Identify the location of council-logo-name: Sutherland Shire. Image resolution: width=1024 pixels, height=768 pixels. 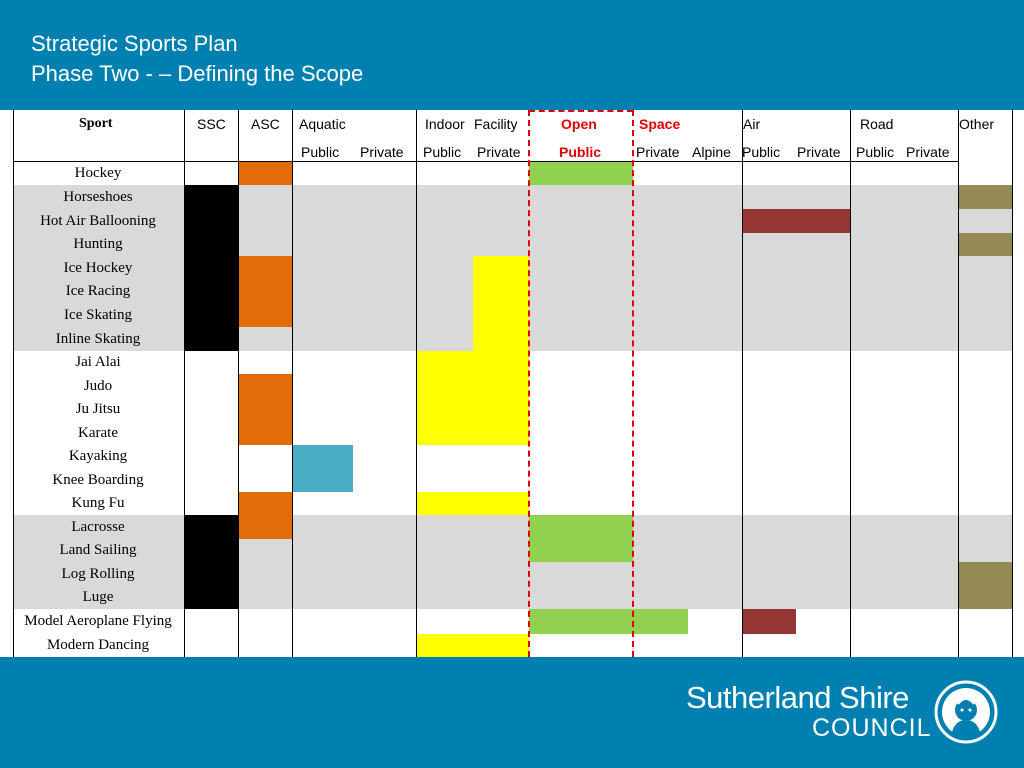
(797, 697).